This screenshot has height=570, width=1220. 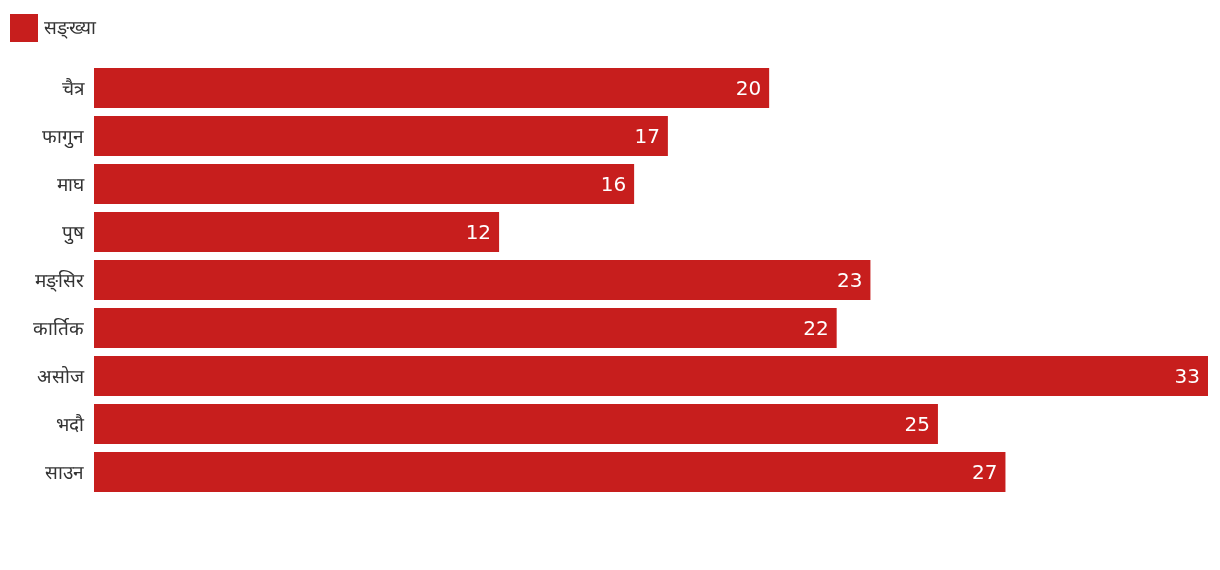 I want to click on data-label: 25, so click(x=917, y=424).